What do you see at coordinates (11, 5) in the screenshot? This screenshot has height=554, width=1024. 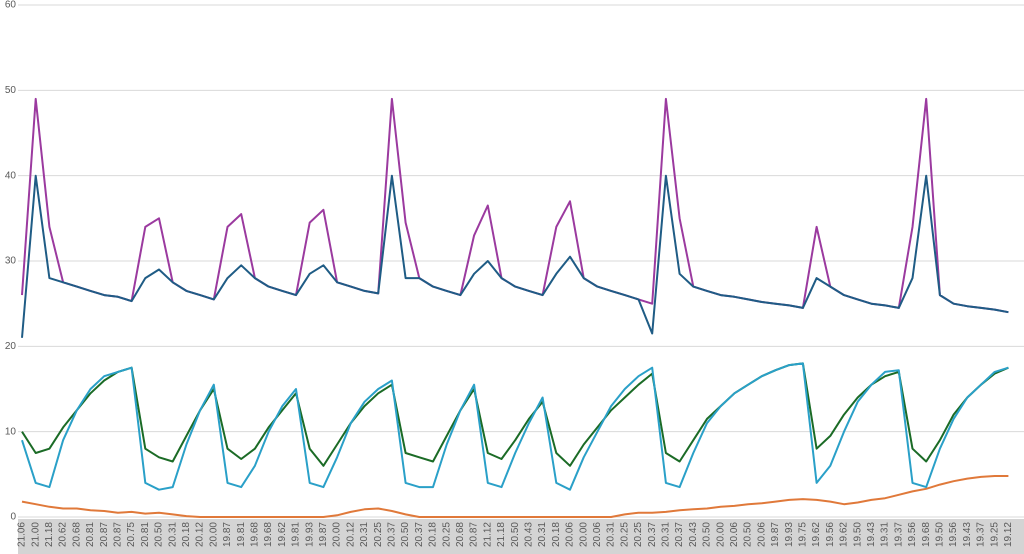 I see `y-tick-label: 60` at bounding box center [11, 5].